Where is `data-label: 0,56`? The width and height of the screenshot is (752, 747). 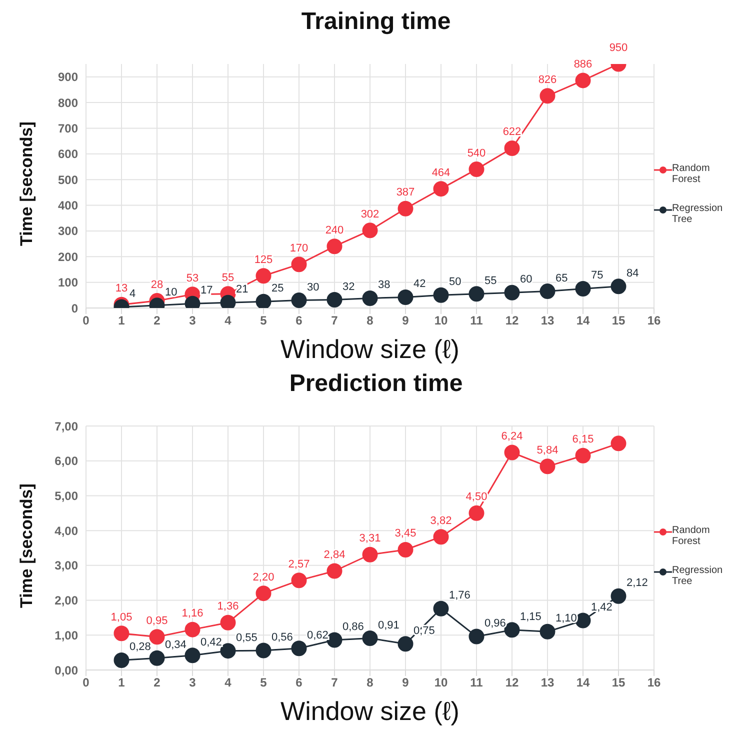 data-label: 0,56 is located at coordinates (282, 637).